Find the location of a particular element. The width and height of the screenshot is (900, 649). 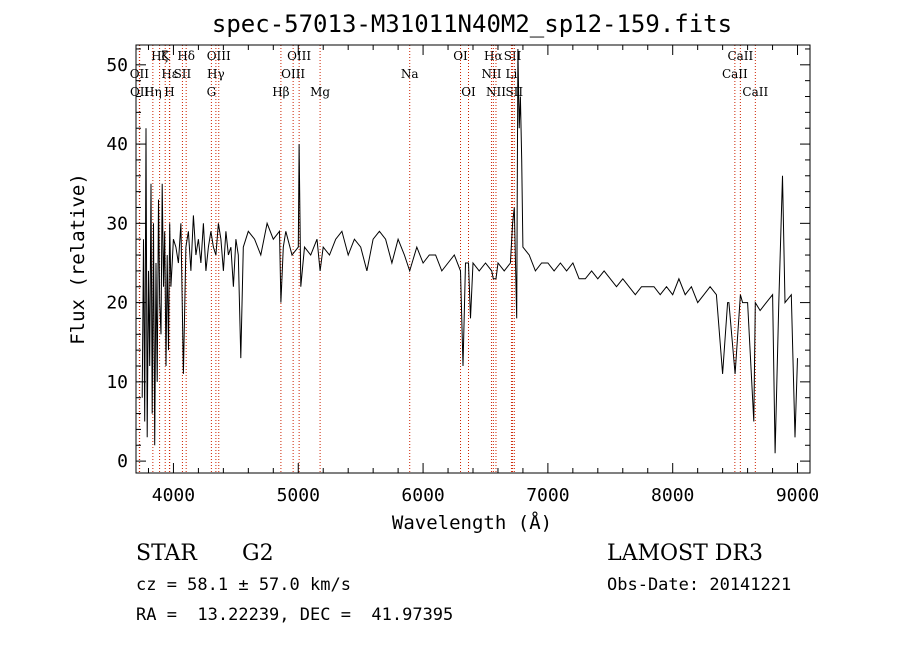

obs-date-text: Obs-Date: 20141221 is located at coordinates (699, 585).